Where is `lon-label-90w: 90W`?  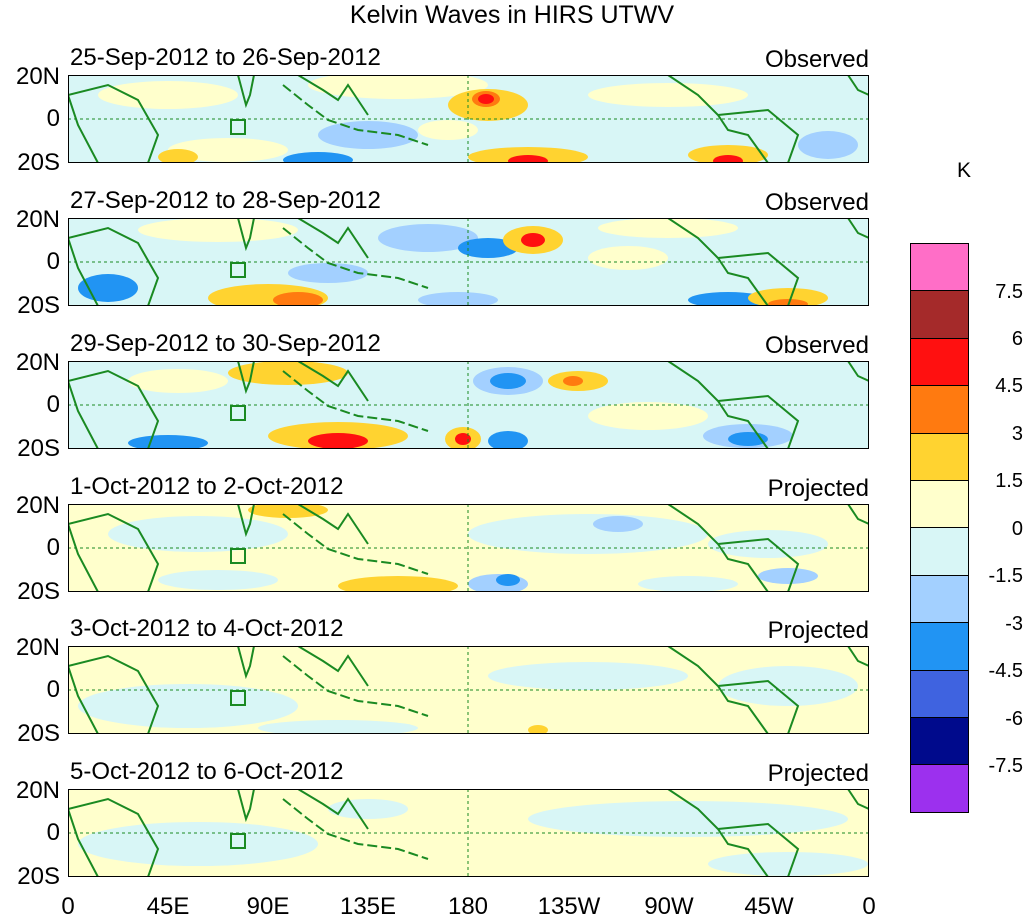 lon-label-90w: 90W is located at coordinates (669, 906).